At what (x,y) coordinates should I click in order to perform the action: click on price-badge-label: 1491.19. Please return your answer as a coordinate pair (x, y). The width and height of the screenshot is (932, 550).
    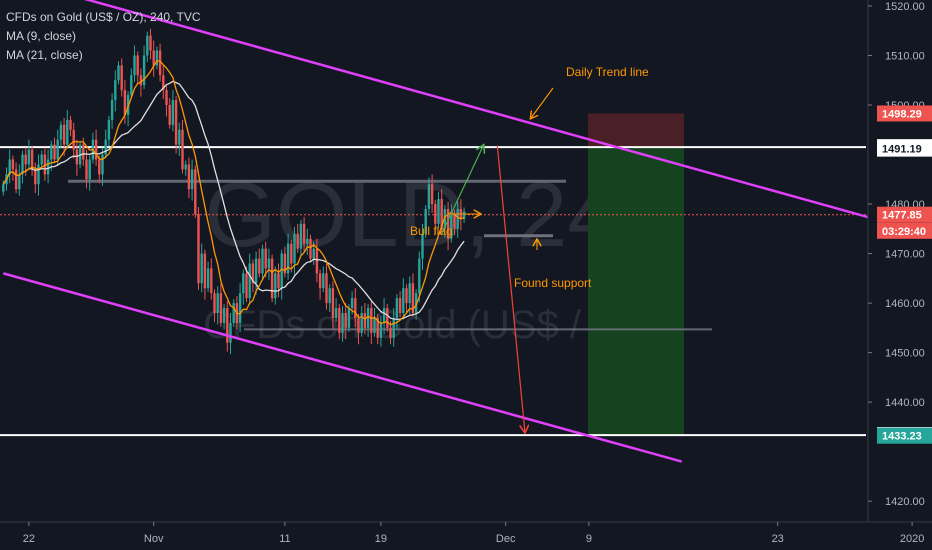
    Looking at the image, I should click on (902, 150).